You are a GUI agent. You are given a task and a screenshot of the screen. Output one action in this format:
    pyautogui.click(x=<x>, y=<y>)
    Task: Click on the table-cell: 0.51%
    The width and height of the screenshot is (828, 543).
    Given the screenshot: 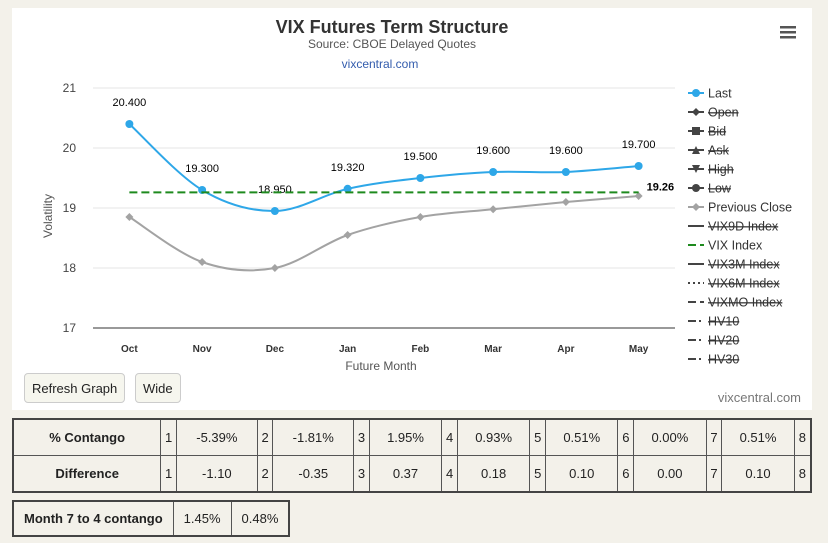 What is the action you would take?
    pyautogui.click(x=758, y=437)
    